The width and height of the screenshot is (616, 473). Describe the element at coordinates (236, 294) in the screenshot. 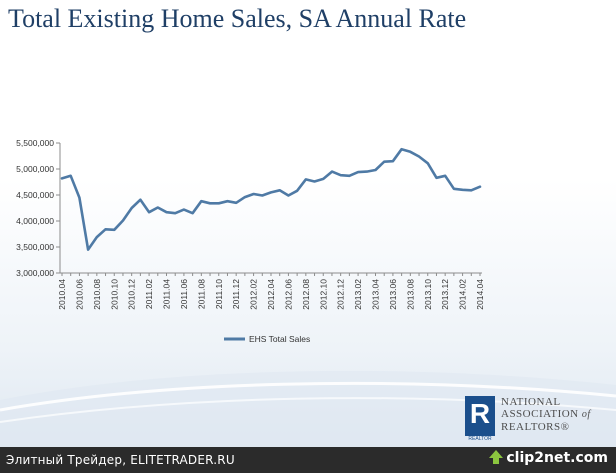

I see `x-tick-label: 2011.12` at that location.